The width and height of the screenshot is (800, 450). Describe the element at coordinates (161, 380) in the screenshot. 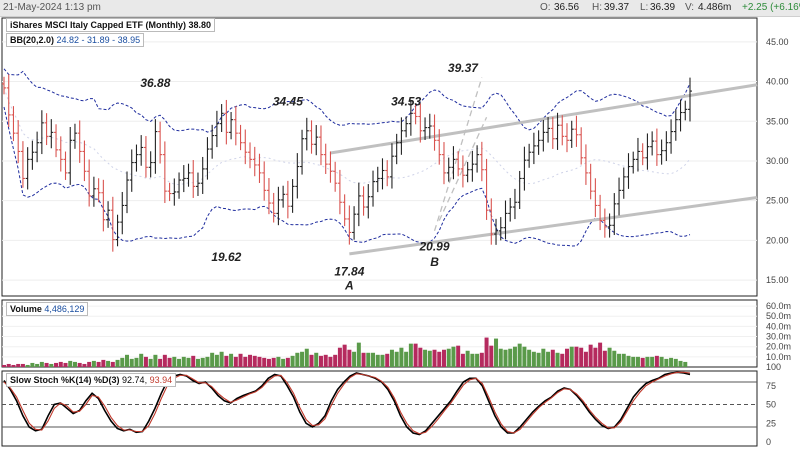

I see `stoch-d-value: 93.94` at that location.